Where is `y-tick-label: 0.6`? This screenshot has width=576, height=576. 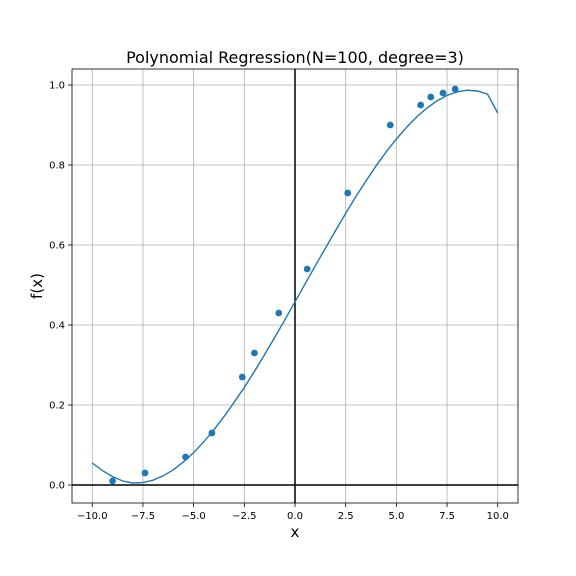
y-tick-label: 0.6 is located at coordinates (57, 246).